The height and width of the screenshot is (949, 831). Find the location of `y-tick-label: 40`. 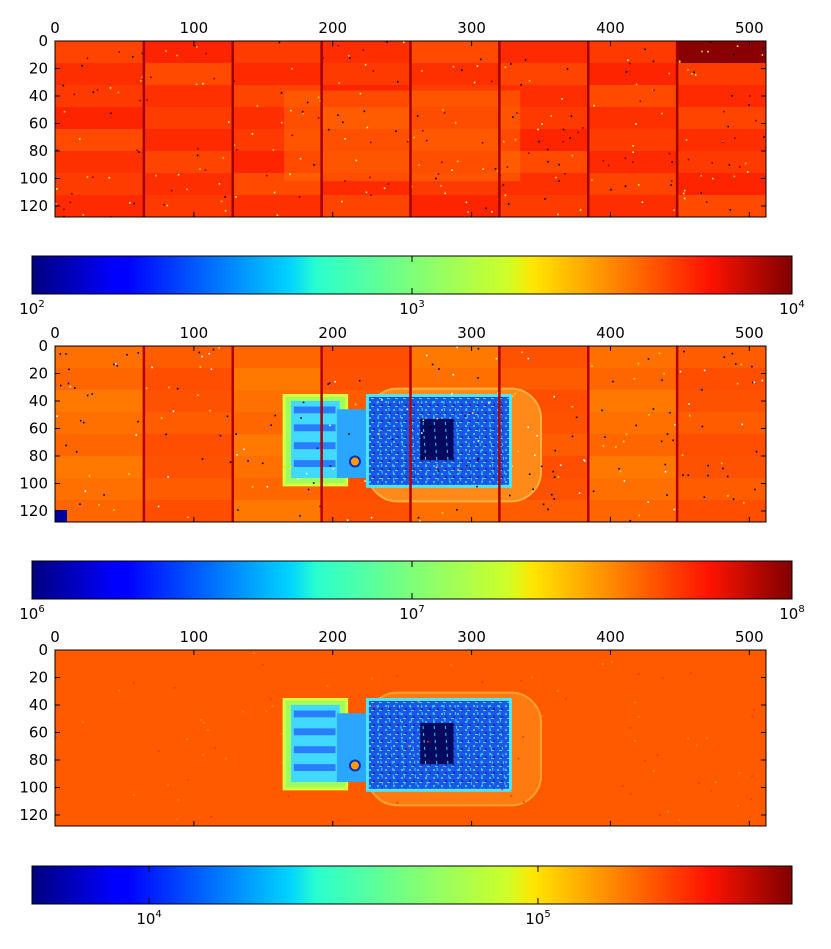

y-tick-label: 40 is located at coordinates (38, 705).